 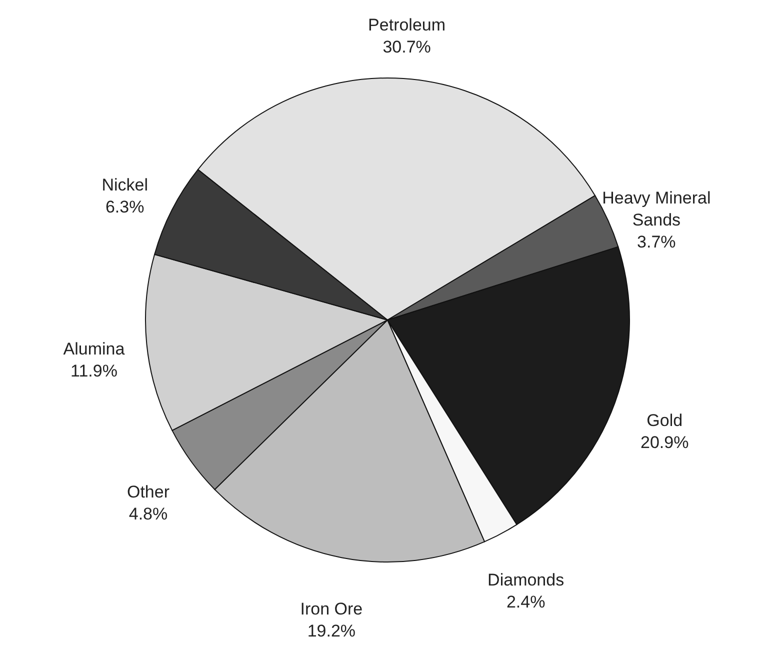 I want to click on data-label: 11.9%, so click(x=94, y=370).